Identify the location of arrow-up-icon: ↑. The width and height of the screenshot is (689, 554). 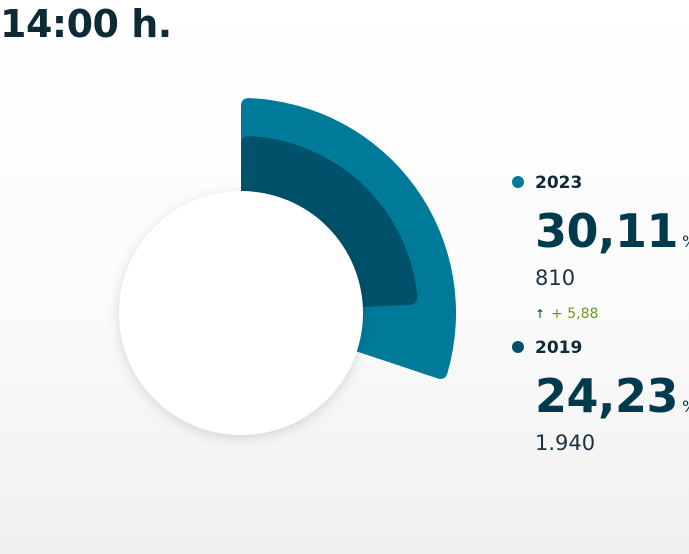
(540, 314).